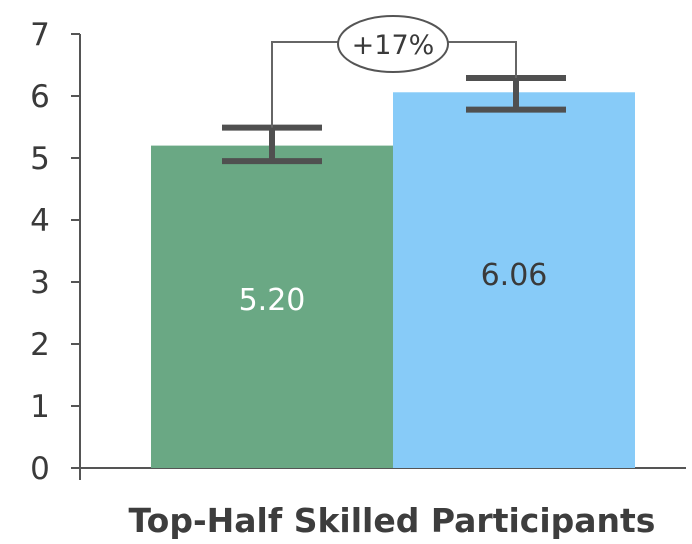 Image resolution: width=692 pixels, height=544 pixels. I want to click on bar-value-label: 6.06, so click(514, 275).